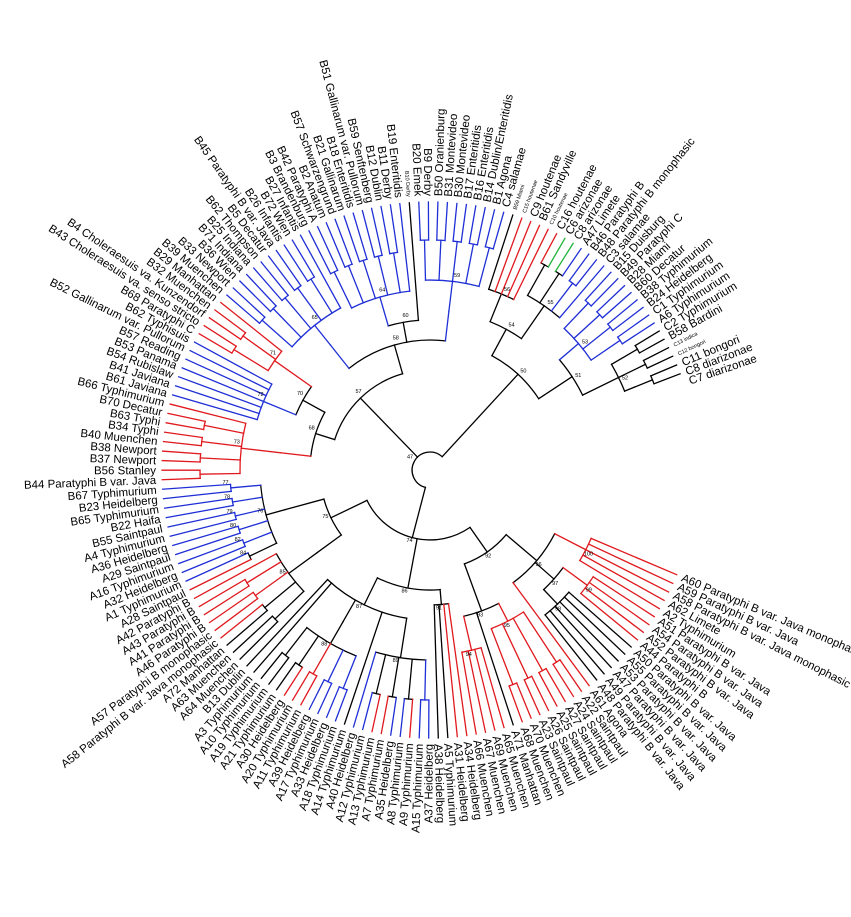  Describe the element at coordinates (237, 443) in the screenshot. I see `bootstrap-value: 73` at that location.